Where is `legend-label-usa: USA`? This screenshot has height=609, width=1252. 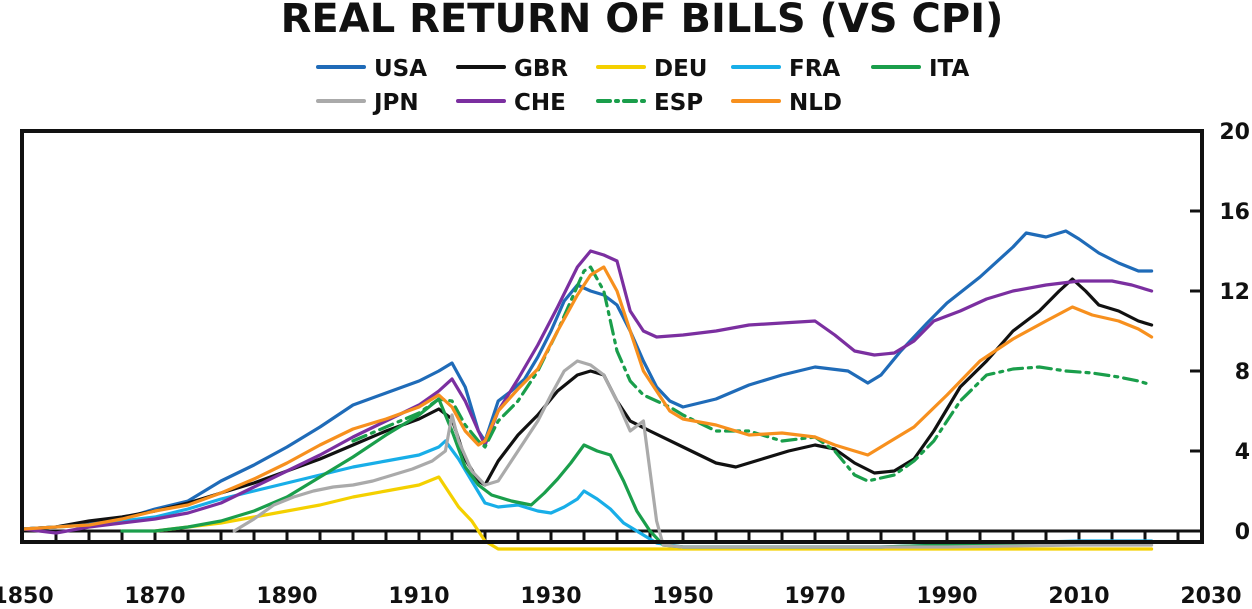 legend-label-usa: USA is located at coordinates (400, 69).